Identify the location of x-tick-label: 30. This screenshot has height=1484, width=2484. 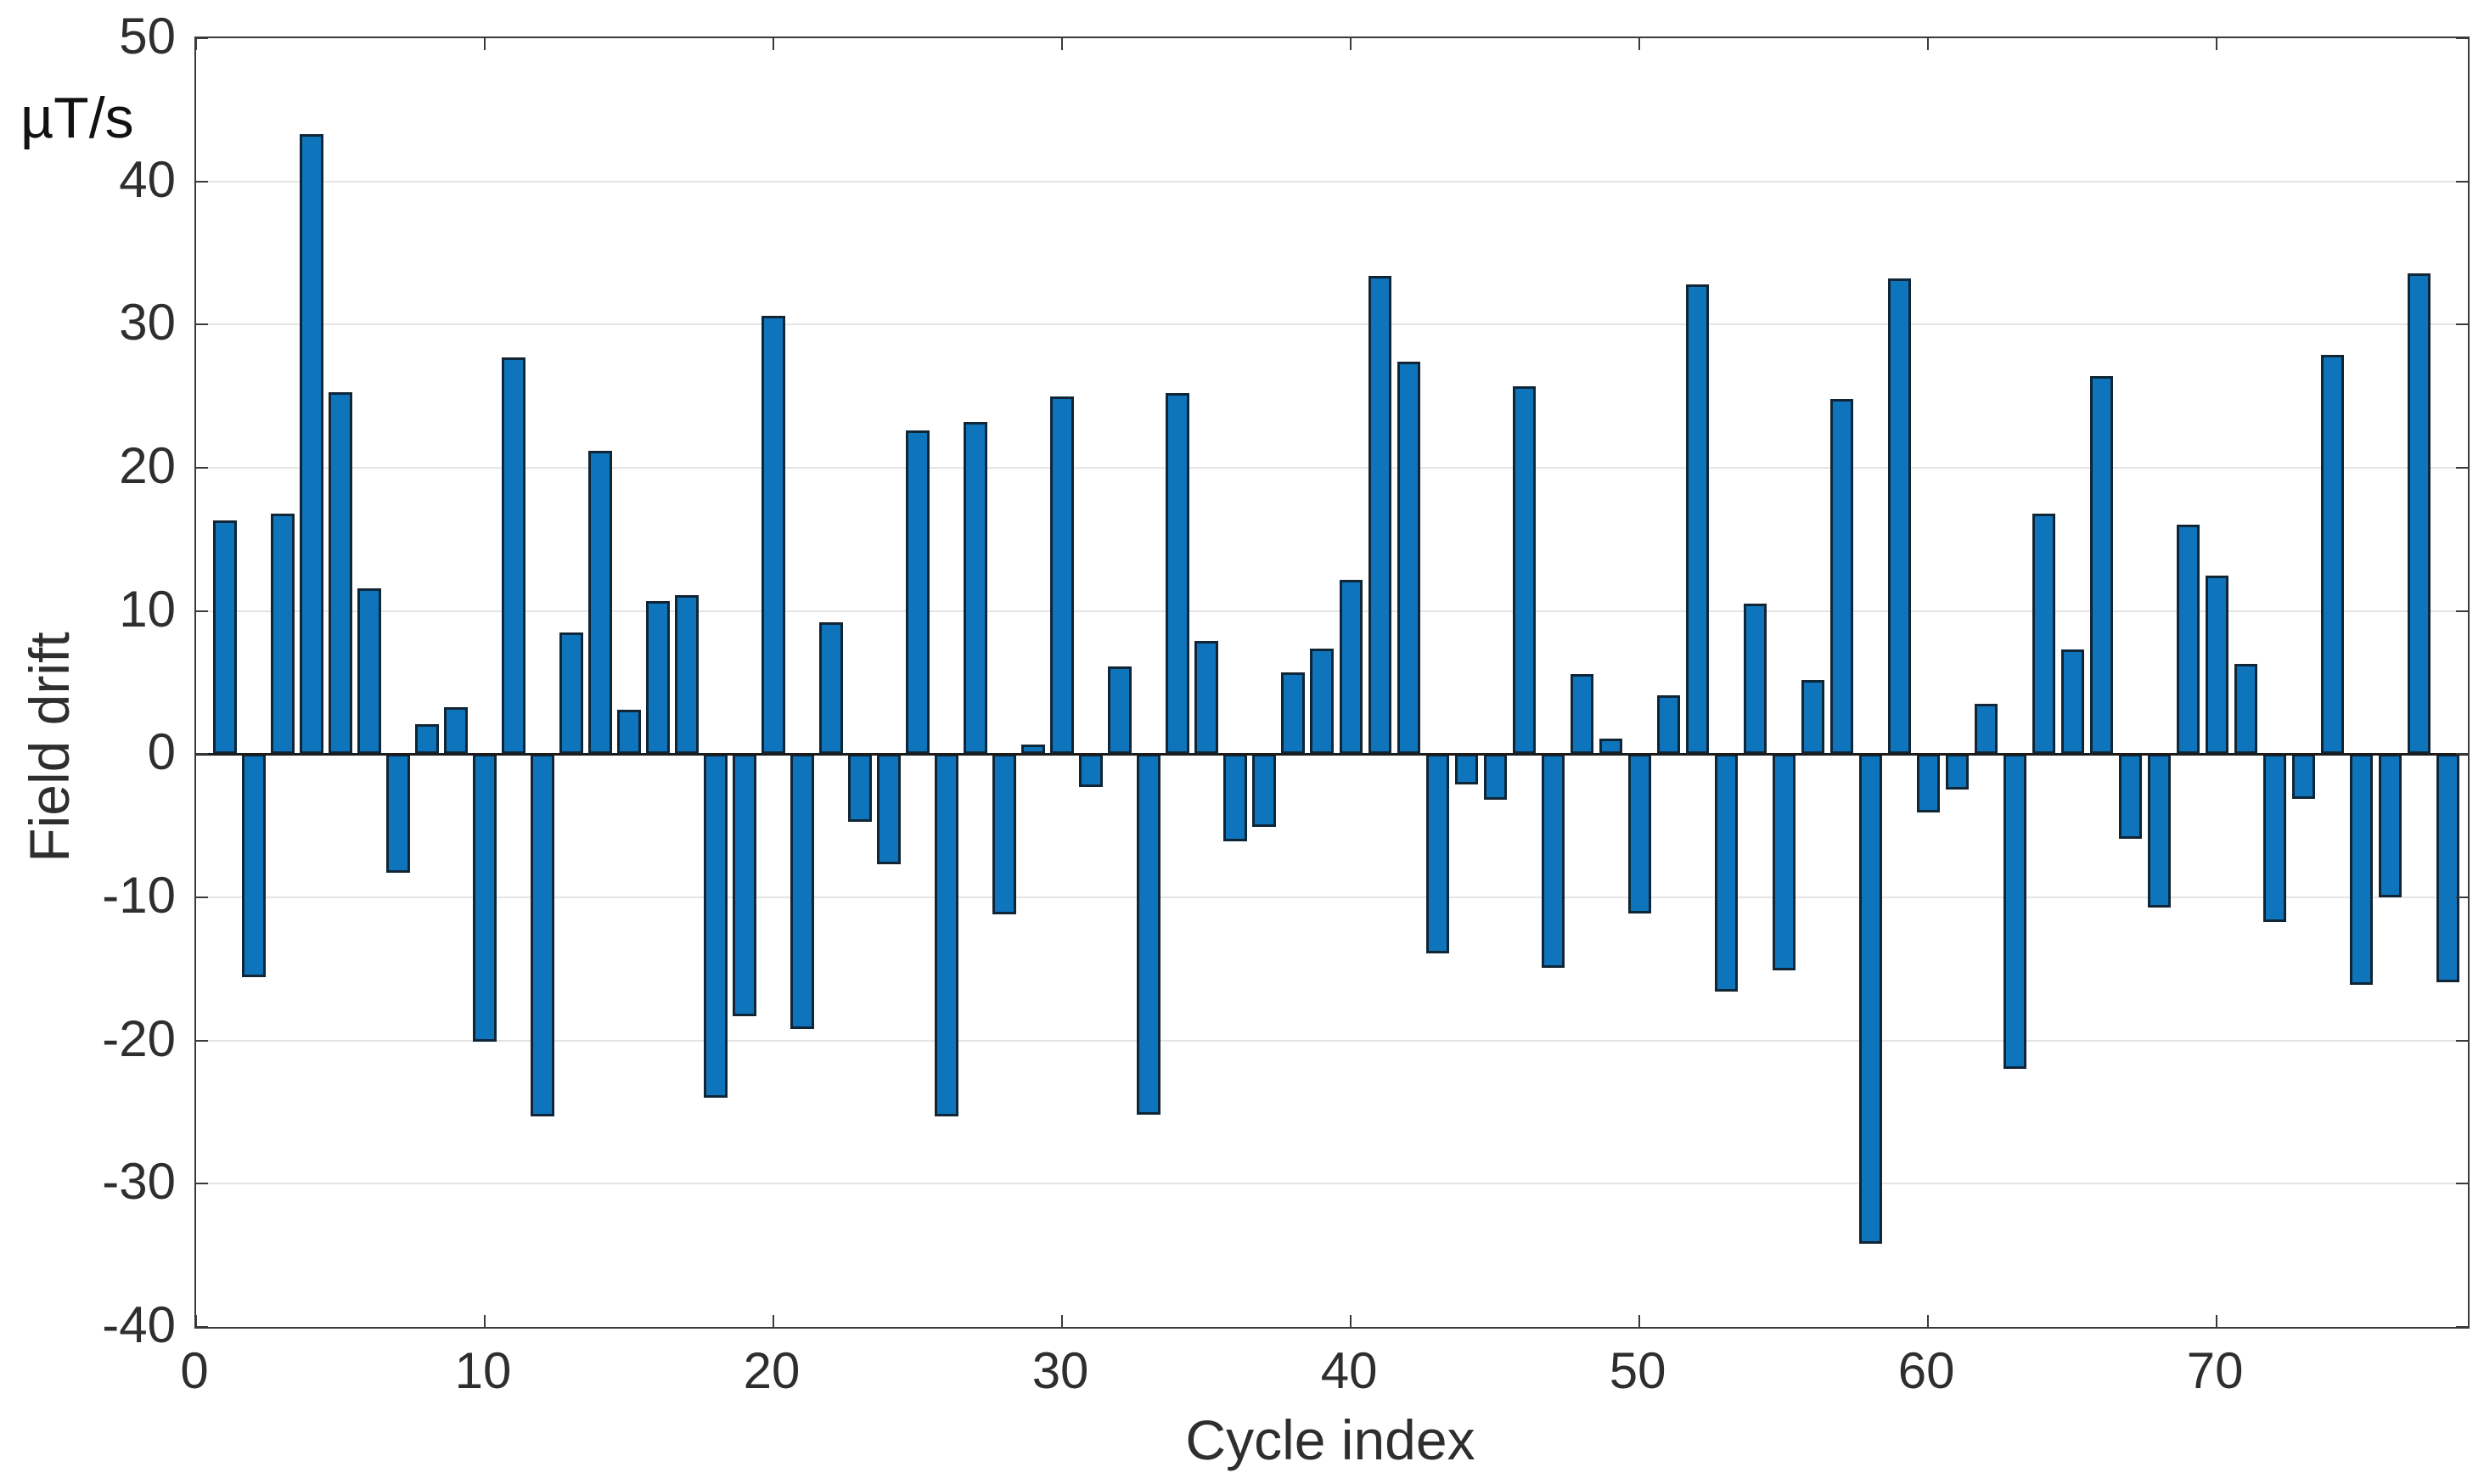
(1060, 1370).